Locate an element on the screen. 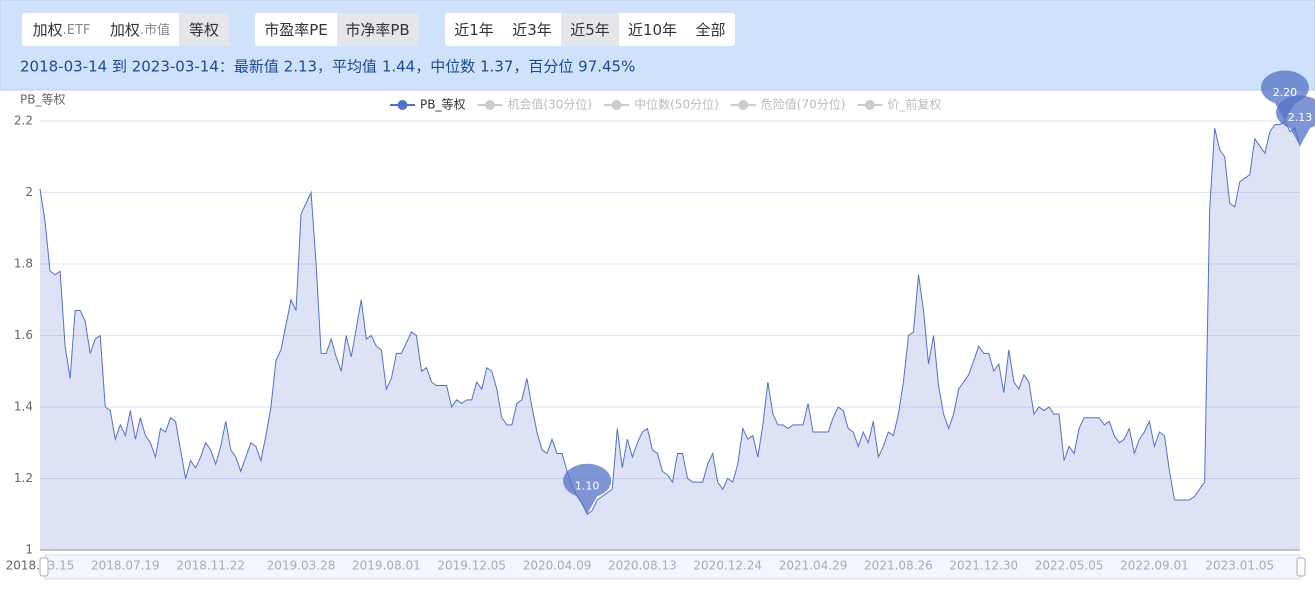 This screenshot has height=590, width=1315. legend-label: 危险值(70分位) is located at coordinates (803, 104).